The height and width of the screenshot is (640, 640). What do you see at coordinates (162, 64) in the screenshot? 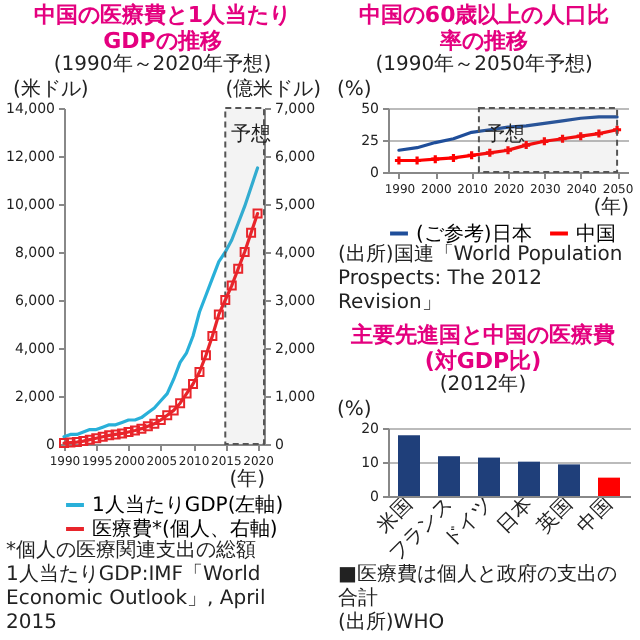
I see `chart-subtitle: (1990年～2020年予想)` at bounding box center [162, 64].